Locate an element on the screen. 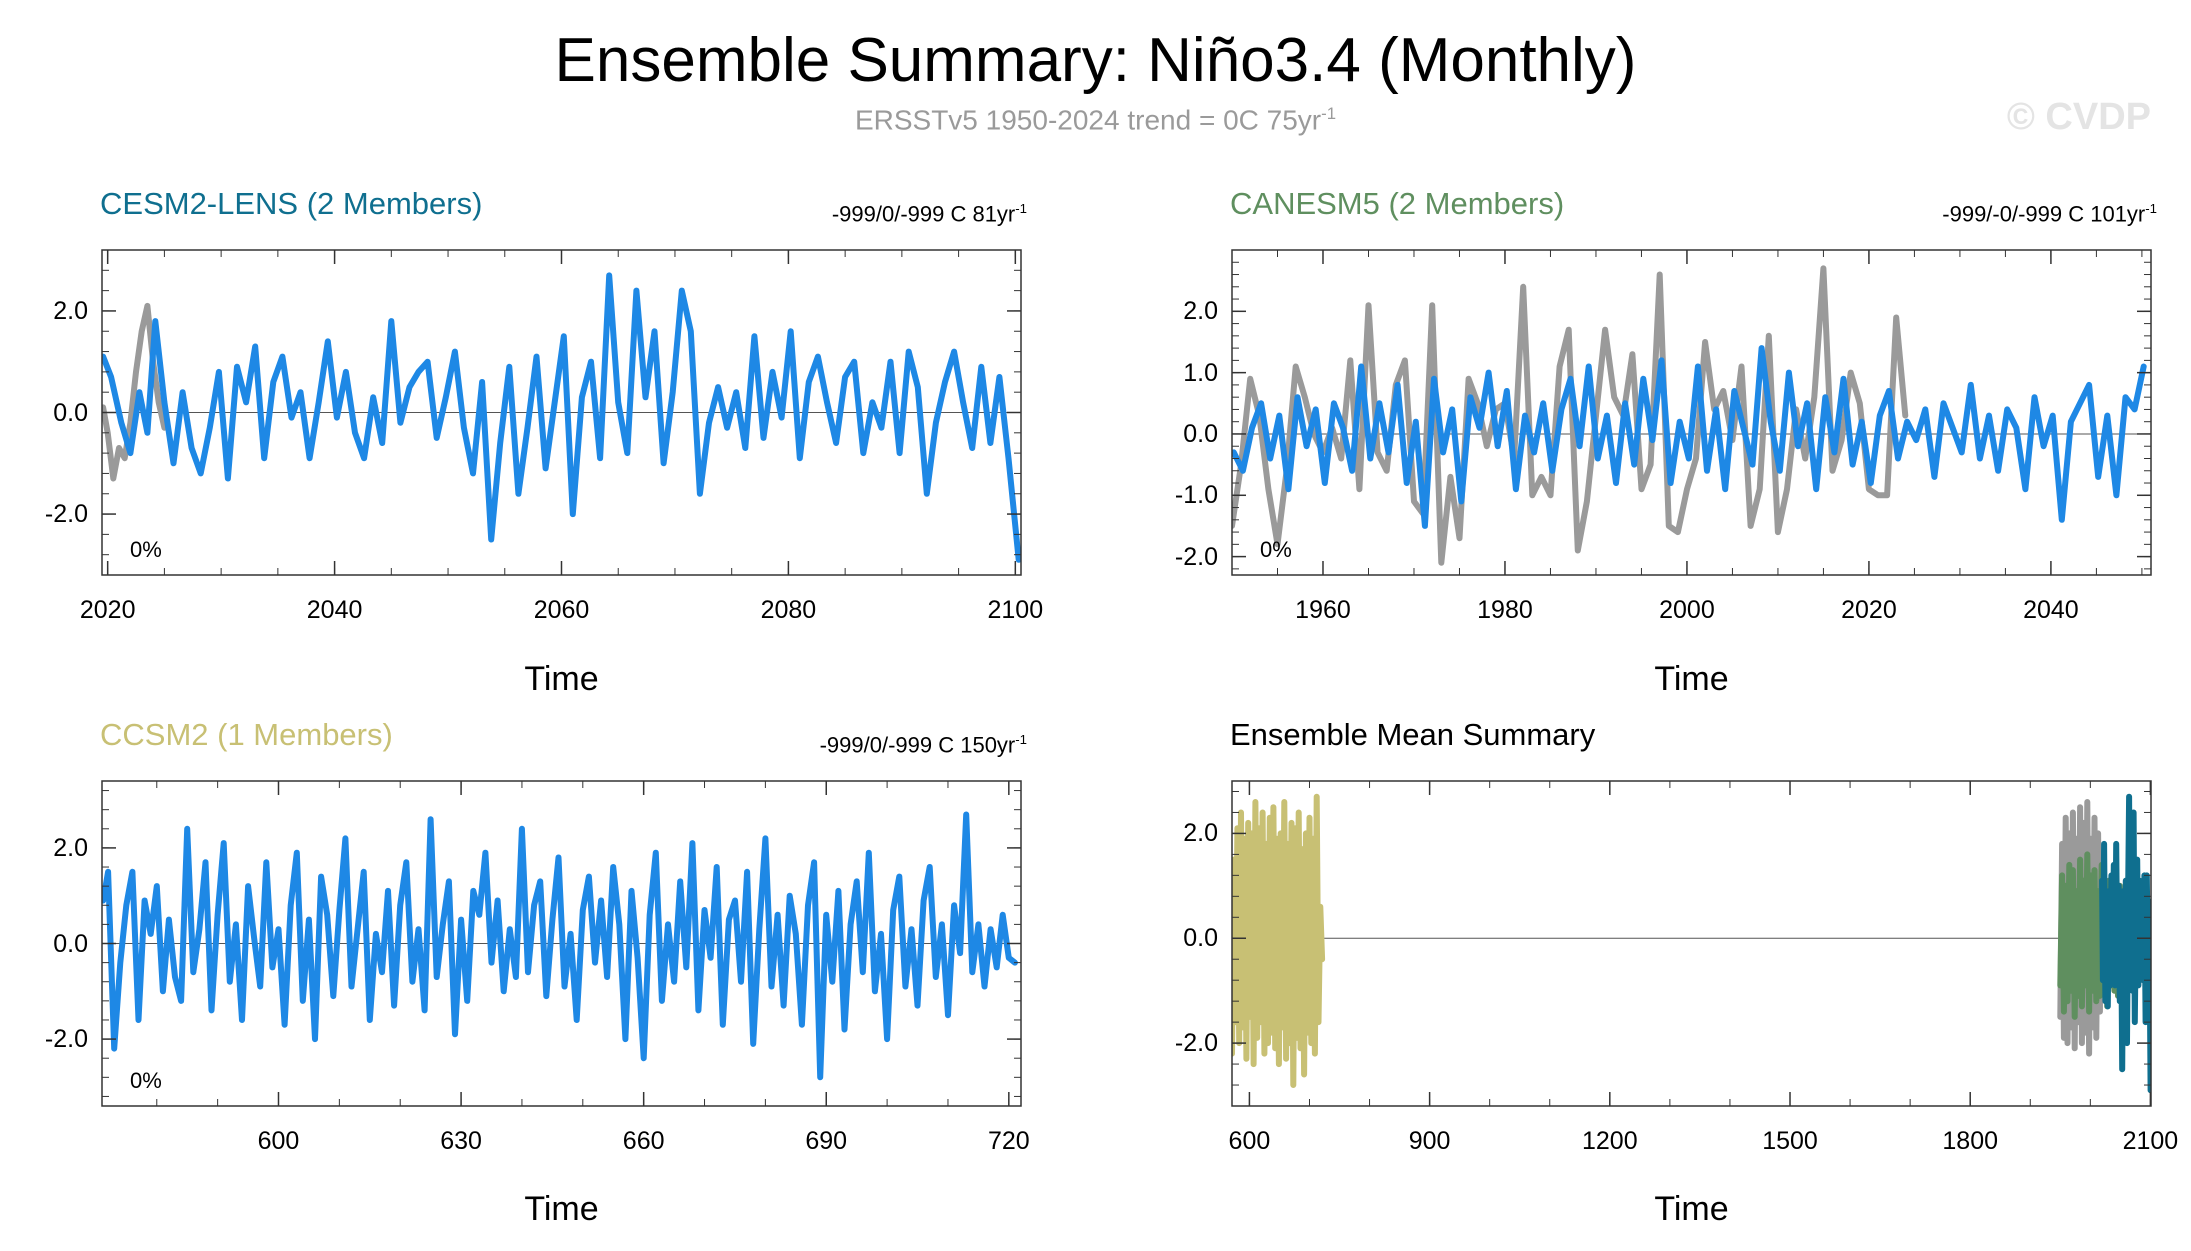 This screenshot has width=2191, height=1251. x-tick-label: 1800 is located at coordinates (1970, 1141).